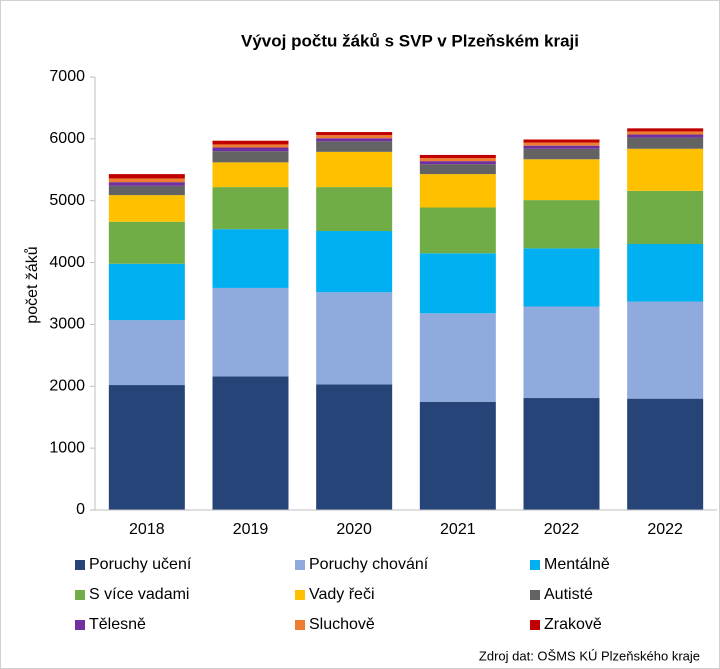 The height and width of the screenshot is (669, 720). Describe the element at coordinates (67, 200) in the screenshot. I see `y-tick-label: 5000` at that location.